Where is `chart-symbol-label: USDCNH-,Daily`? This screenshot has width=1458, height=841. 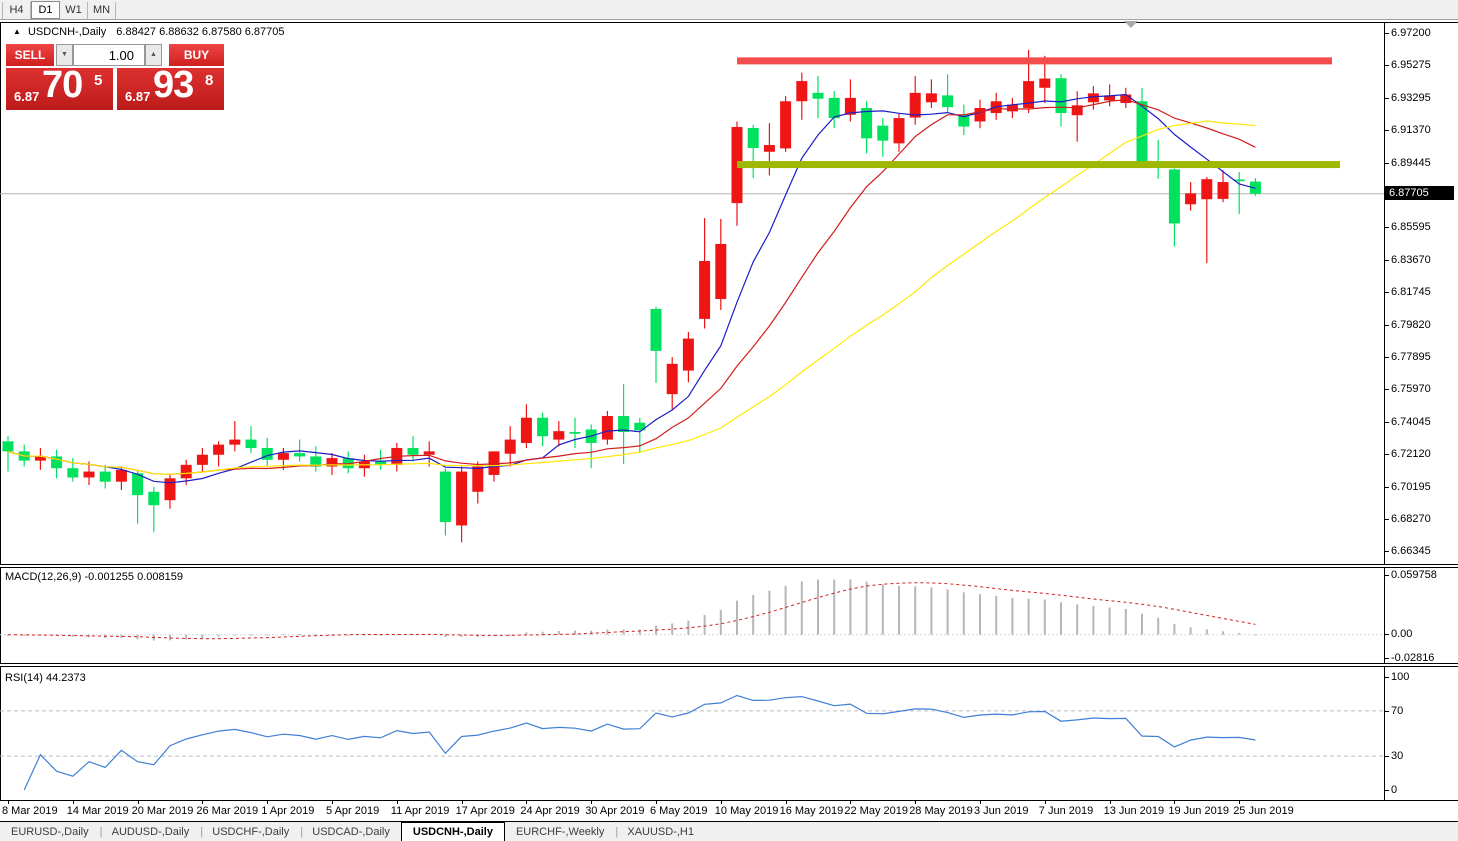
chart-symbol-label: USDCNH-,Daily is located at coordinates (67, 32).